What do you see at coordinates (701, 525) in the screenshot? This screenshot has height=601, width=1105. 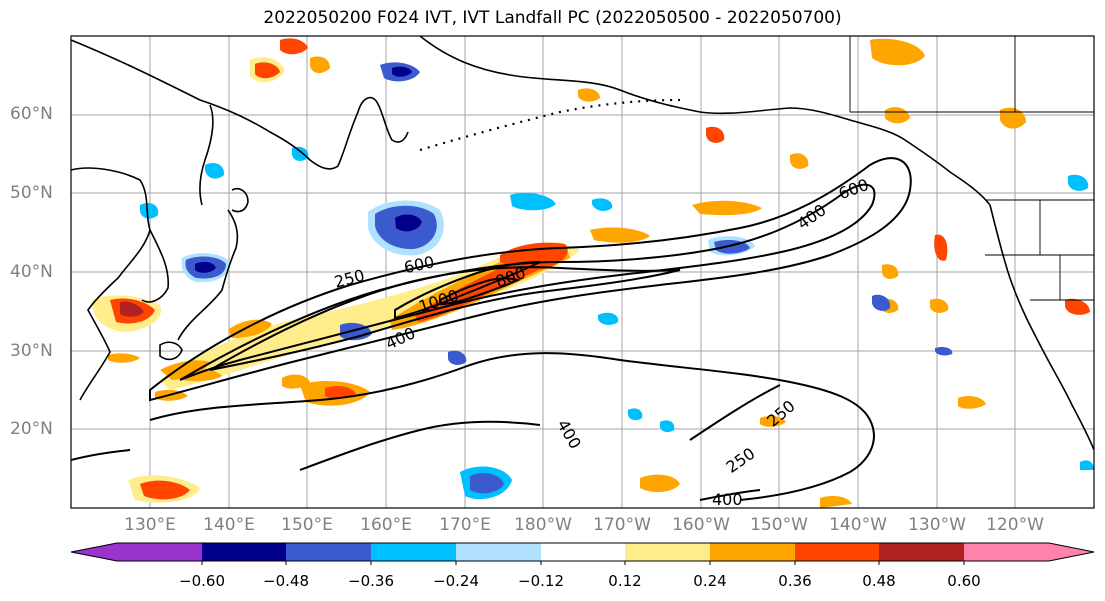 I see `lon-label: 160°W` at bounding box center [701, 525].